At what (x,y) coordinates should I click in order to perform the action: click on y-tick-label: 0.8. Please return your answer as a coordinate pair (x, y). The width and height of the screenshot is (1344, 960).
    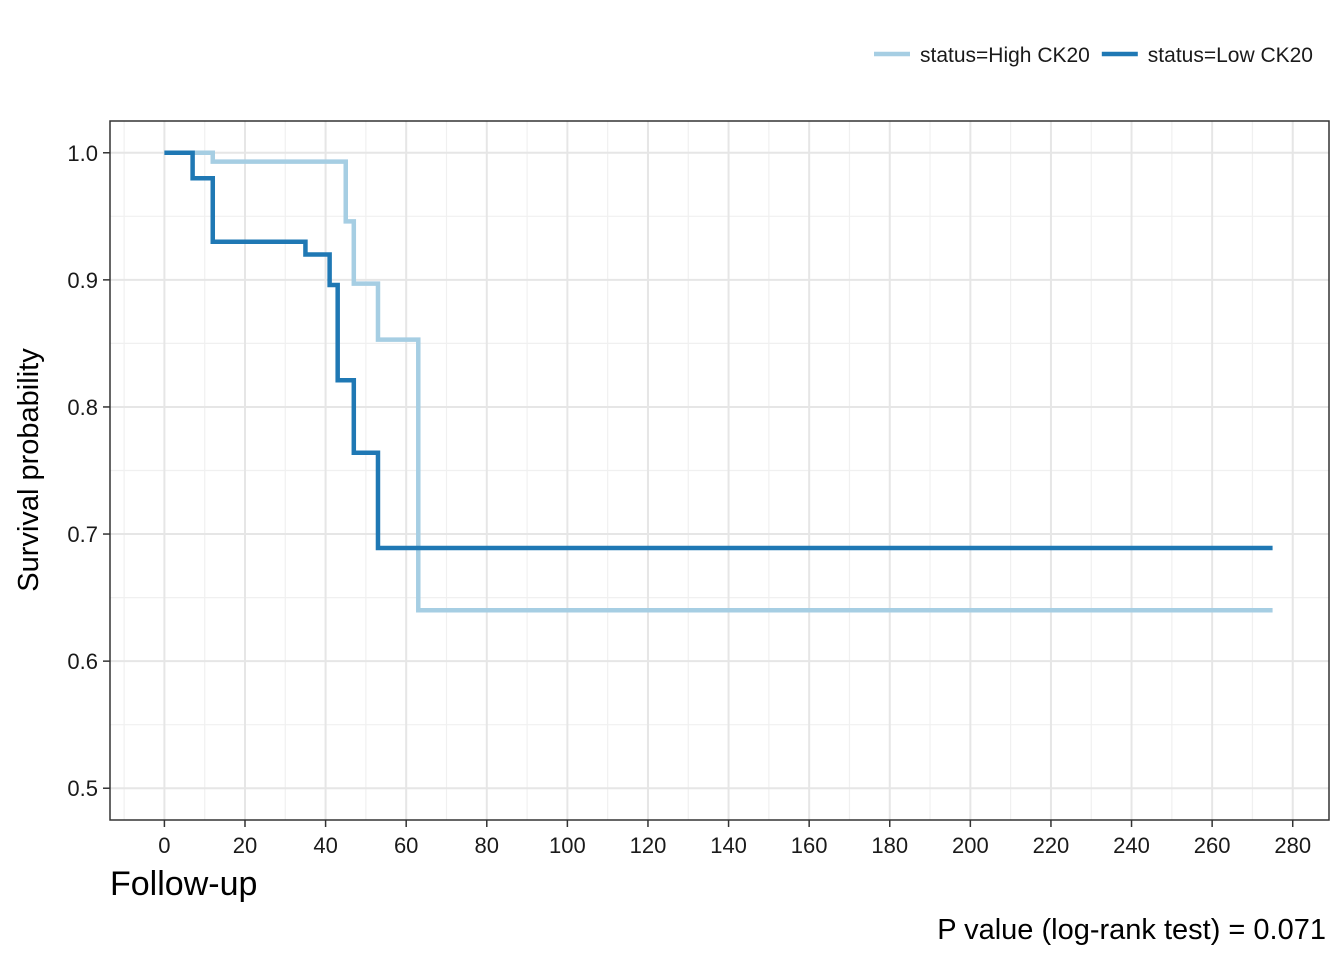
    Looking at the image, I should click on (82, 407).